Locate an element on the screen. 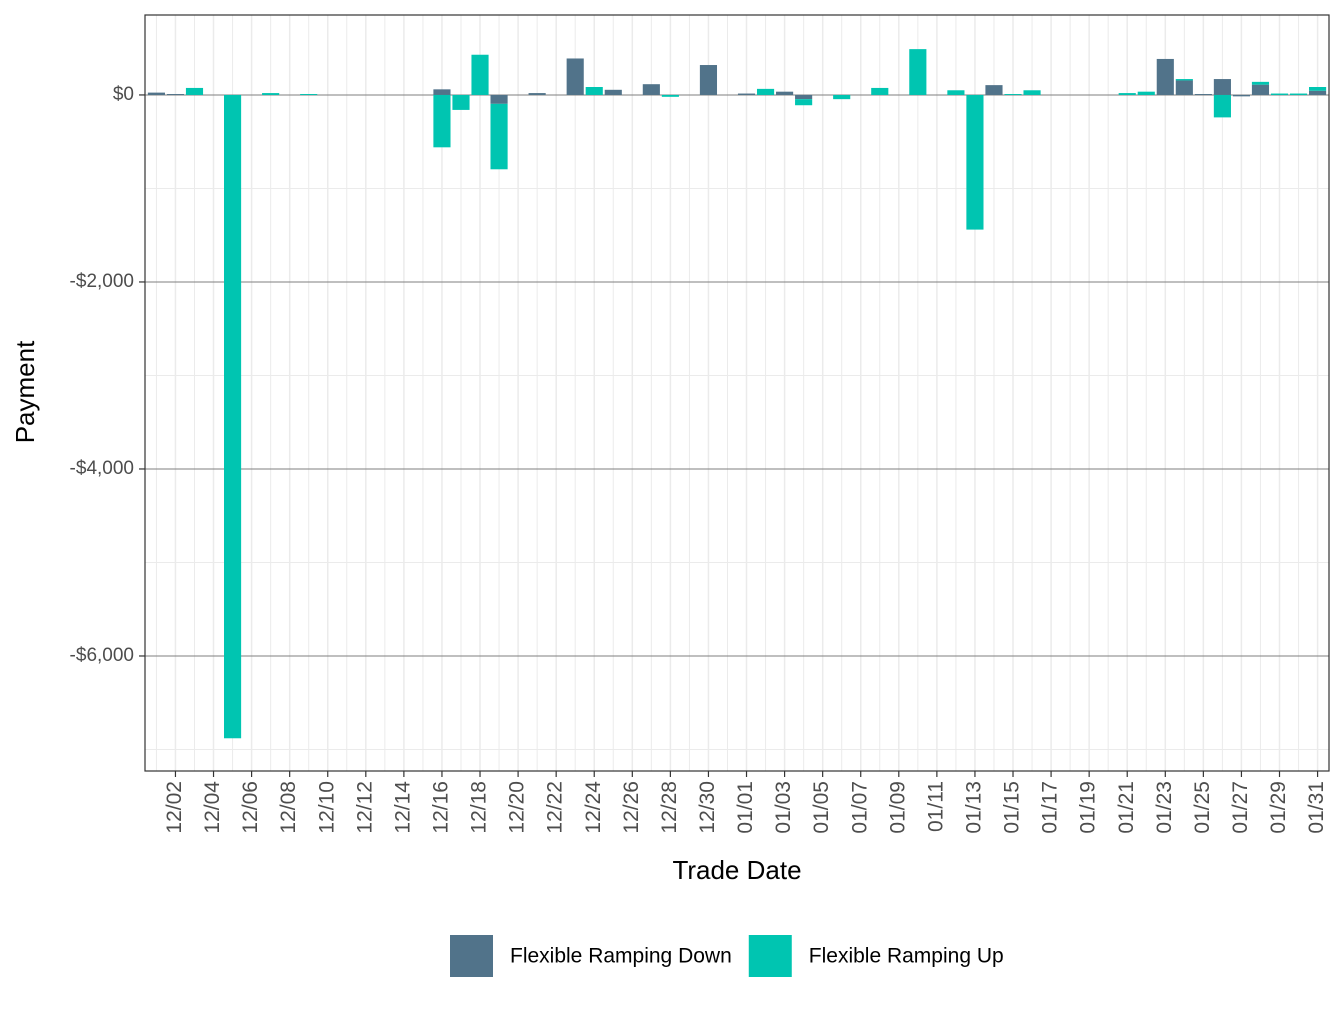 This screenshot has height=1013, width=1344. x-tick-label: 12/12 is located at coordinates (364, 807).